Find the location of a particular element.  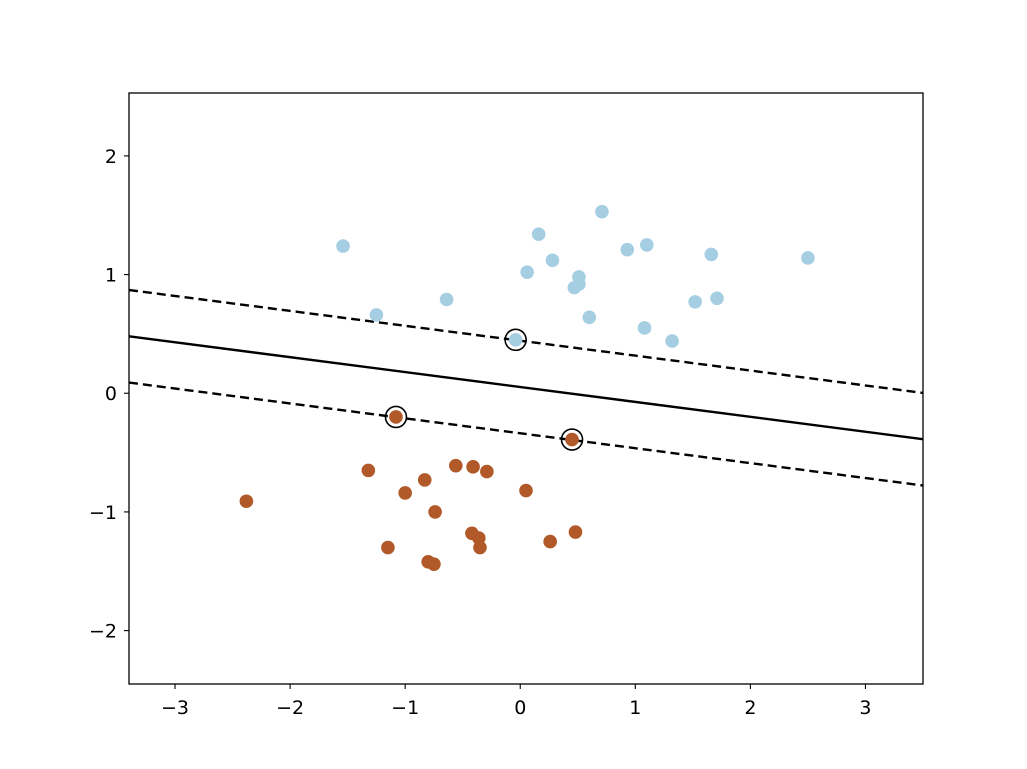

y-axis: −2 −1 0 1 2 is located at coordinates (109, 394).